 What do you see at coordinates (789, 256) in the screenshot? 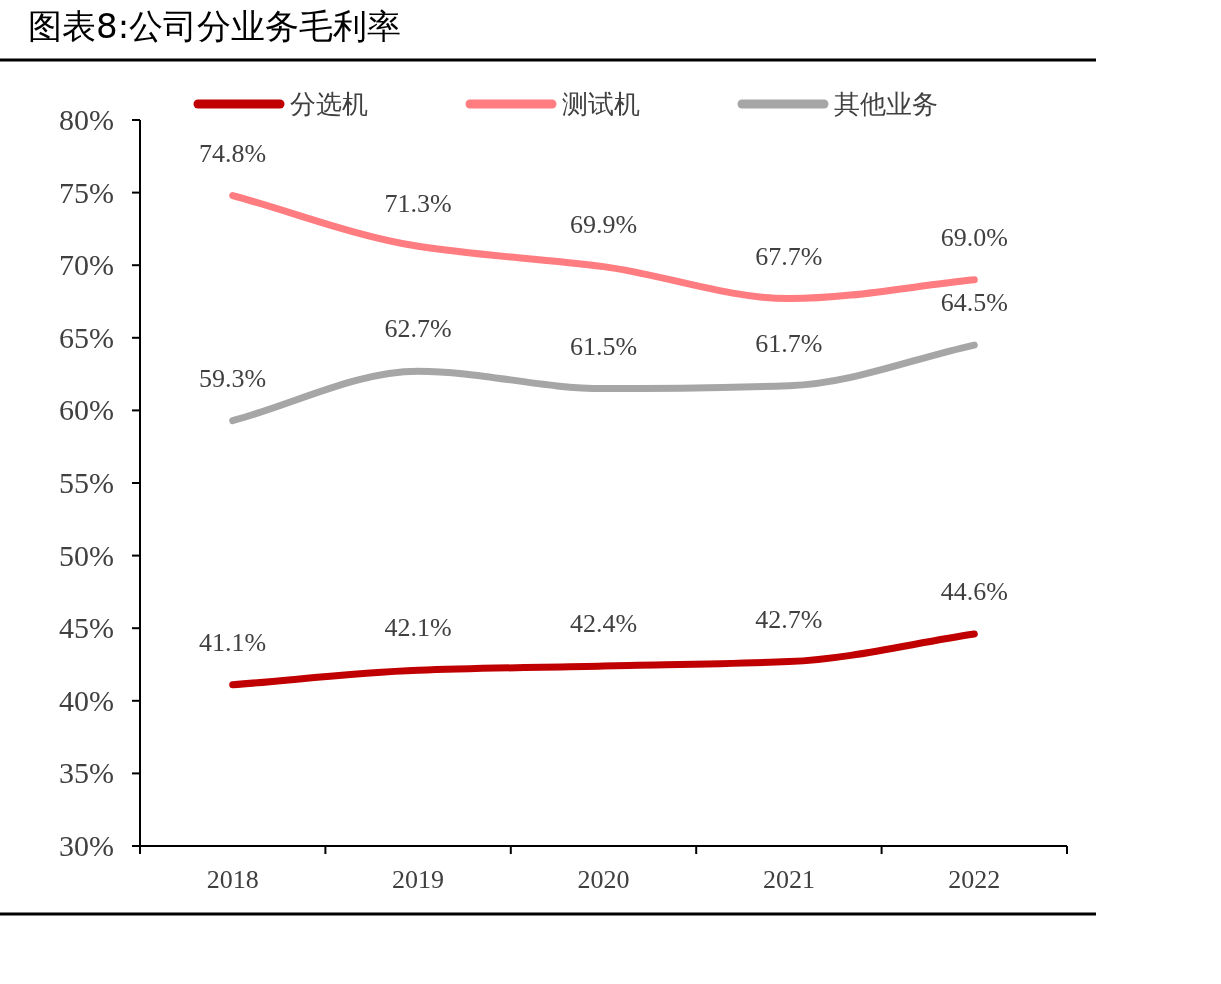
I see `data-label: 67.7%` at bounding box center [789, 256].